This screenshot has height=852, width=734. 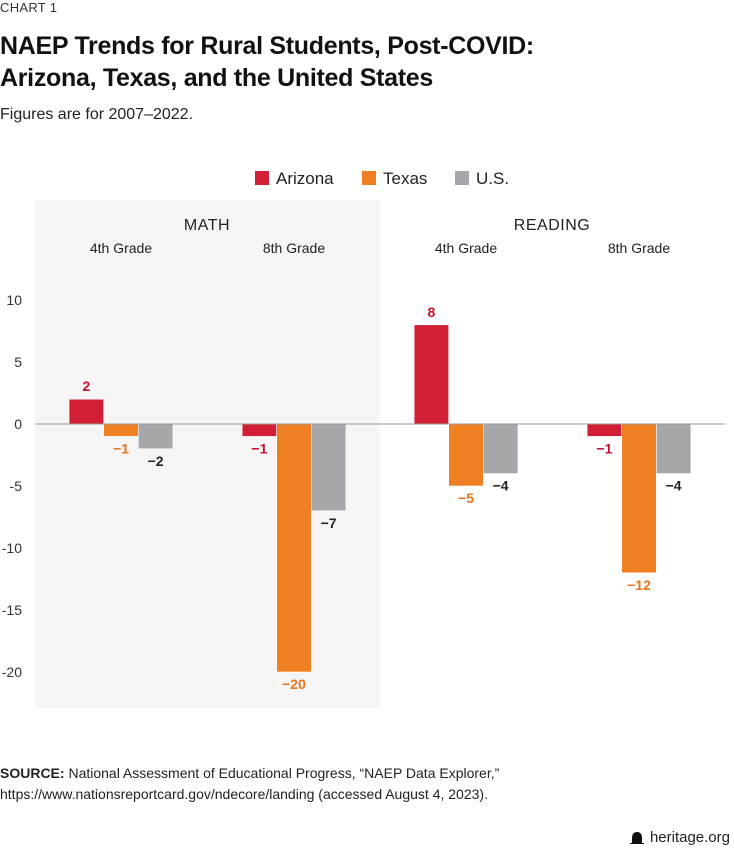 What do you see at coordinates (405, 178) in the screenshot?
I see `legend-label: Texas` at bounding box center [405, 178].